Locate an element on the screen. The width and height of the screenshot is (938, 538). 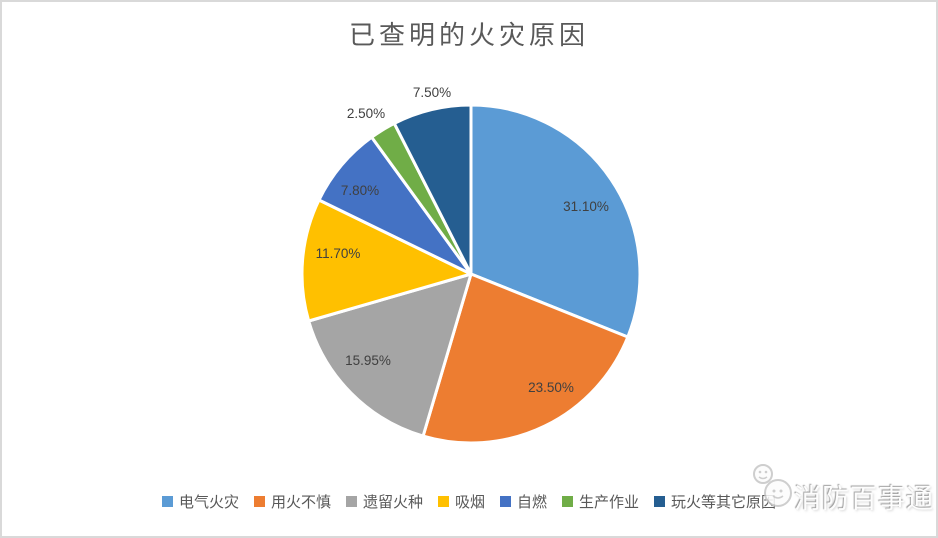
chart-title: 已查明的火灾原因 is located at coordinates (468, 35).